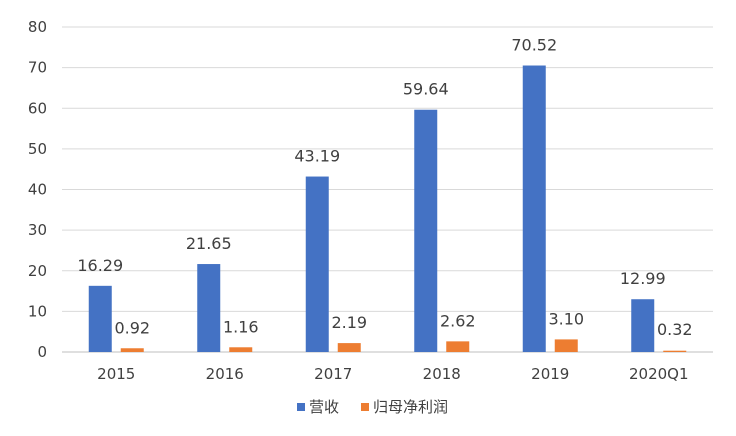  Describe the element at coordinates (37, 230) in the screenshot. I see `y-tick-label: 30` at that location.